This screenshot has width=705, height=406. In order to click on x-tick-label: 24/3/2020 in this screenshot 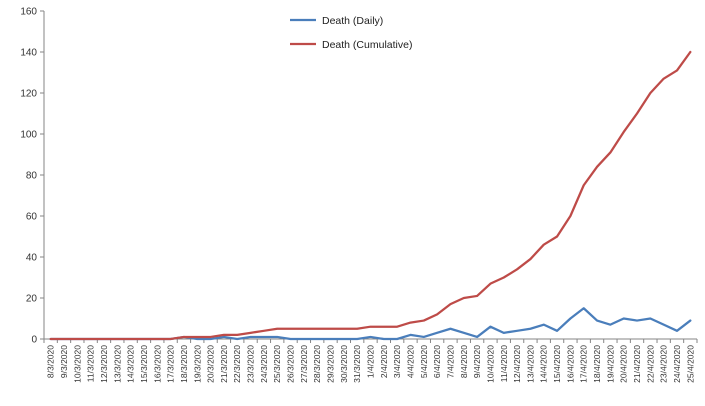, I will do `click(264, 364)`.